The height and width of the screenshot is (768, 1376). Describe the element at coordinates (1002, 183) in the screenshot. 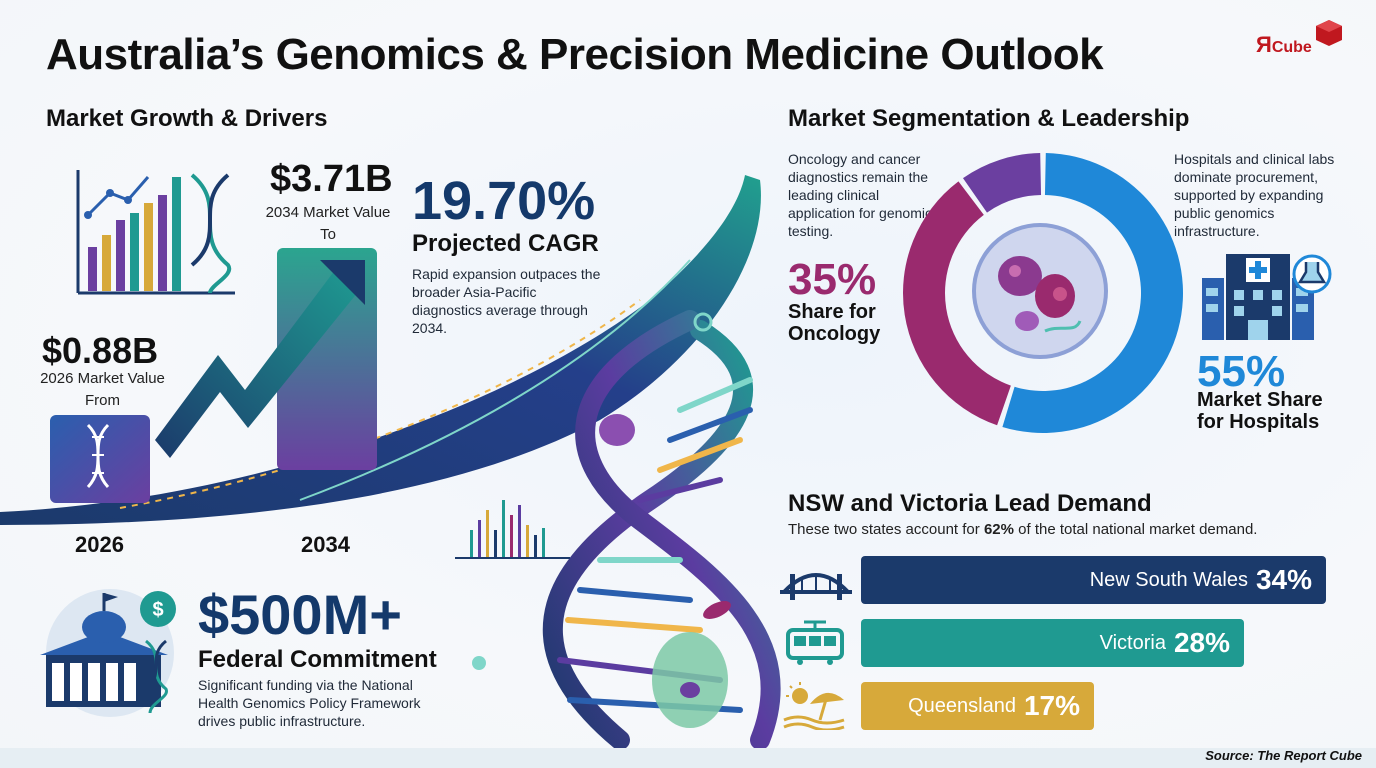

I see `donut-slice-other` at that location.